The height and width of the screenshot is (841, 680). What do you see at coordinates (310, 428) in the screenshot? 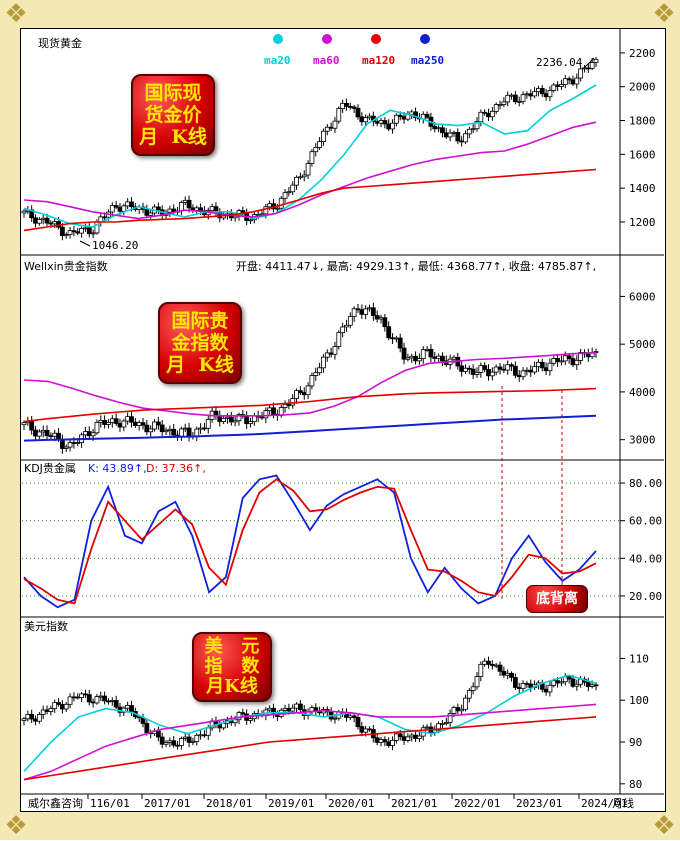
I see `ma250-line` at bounding box center [310, 428].